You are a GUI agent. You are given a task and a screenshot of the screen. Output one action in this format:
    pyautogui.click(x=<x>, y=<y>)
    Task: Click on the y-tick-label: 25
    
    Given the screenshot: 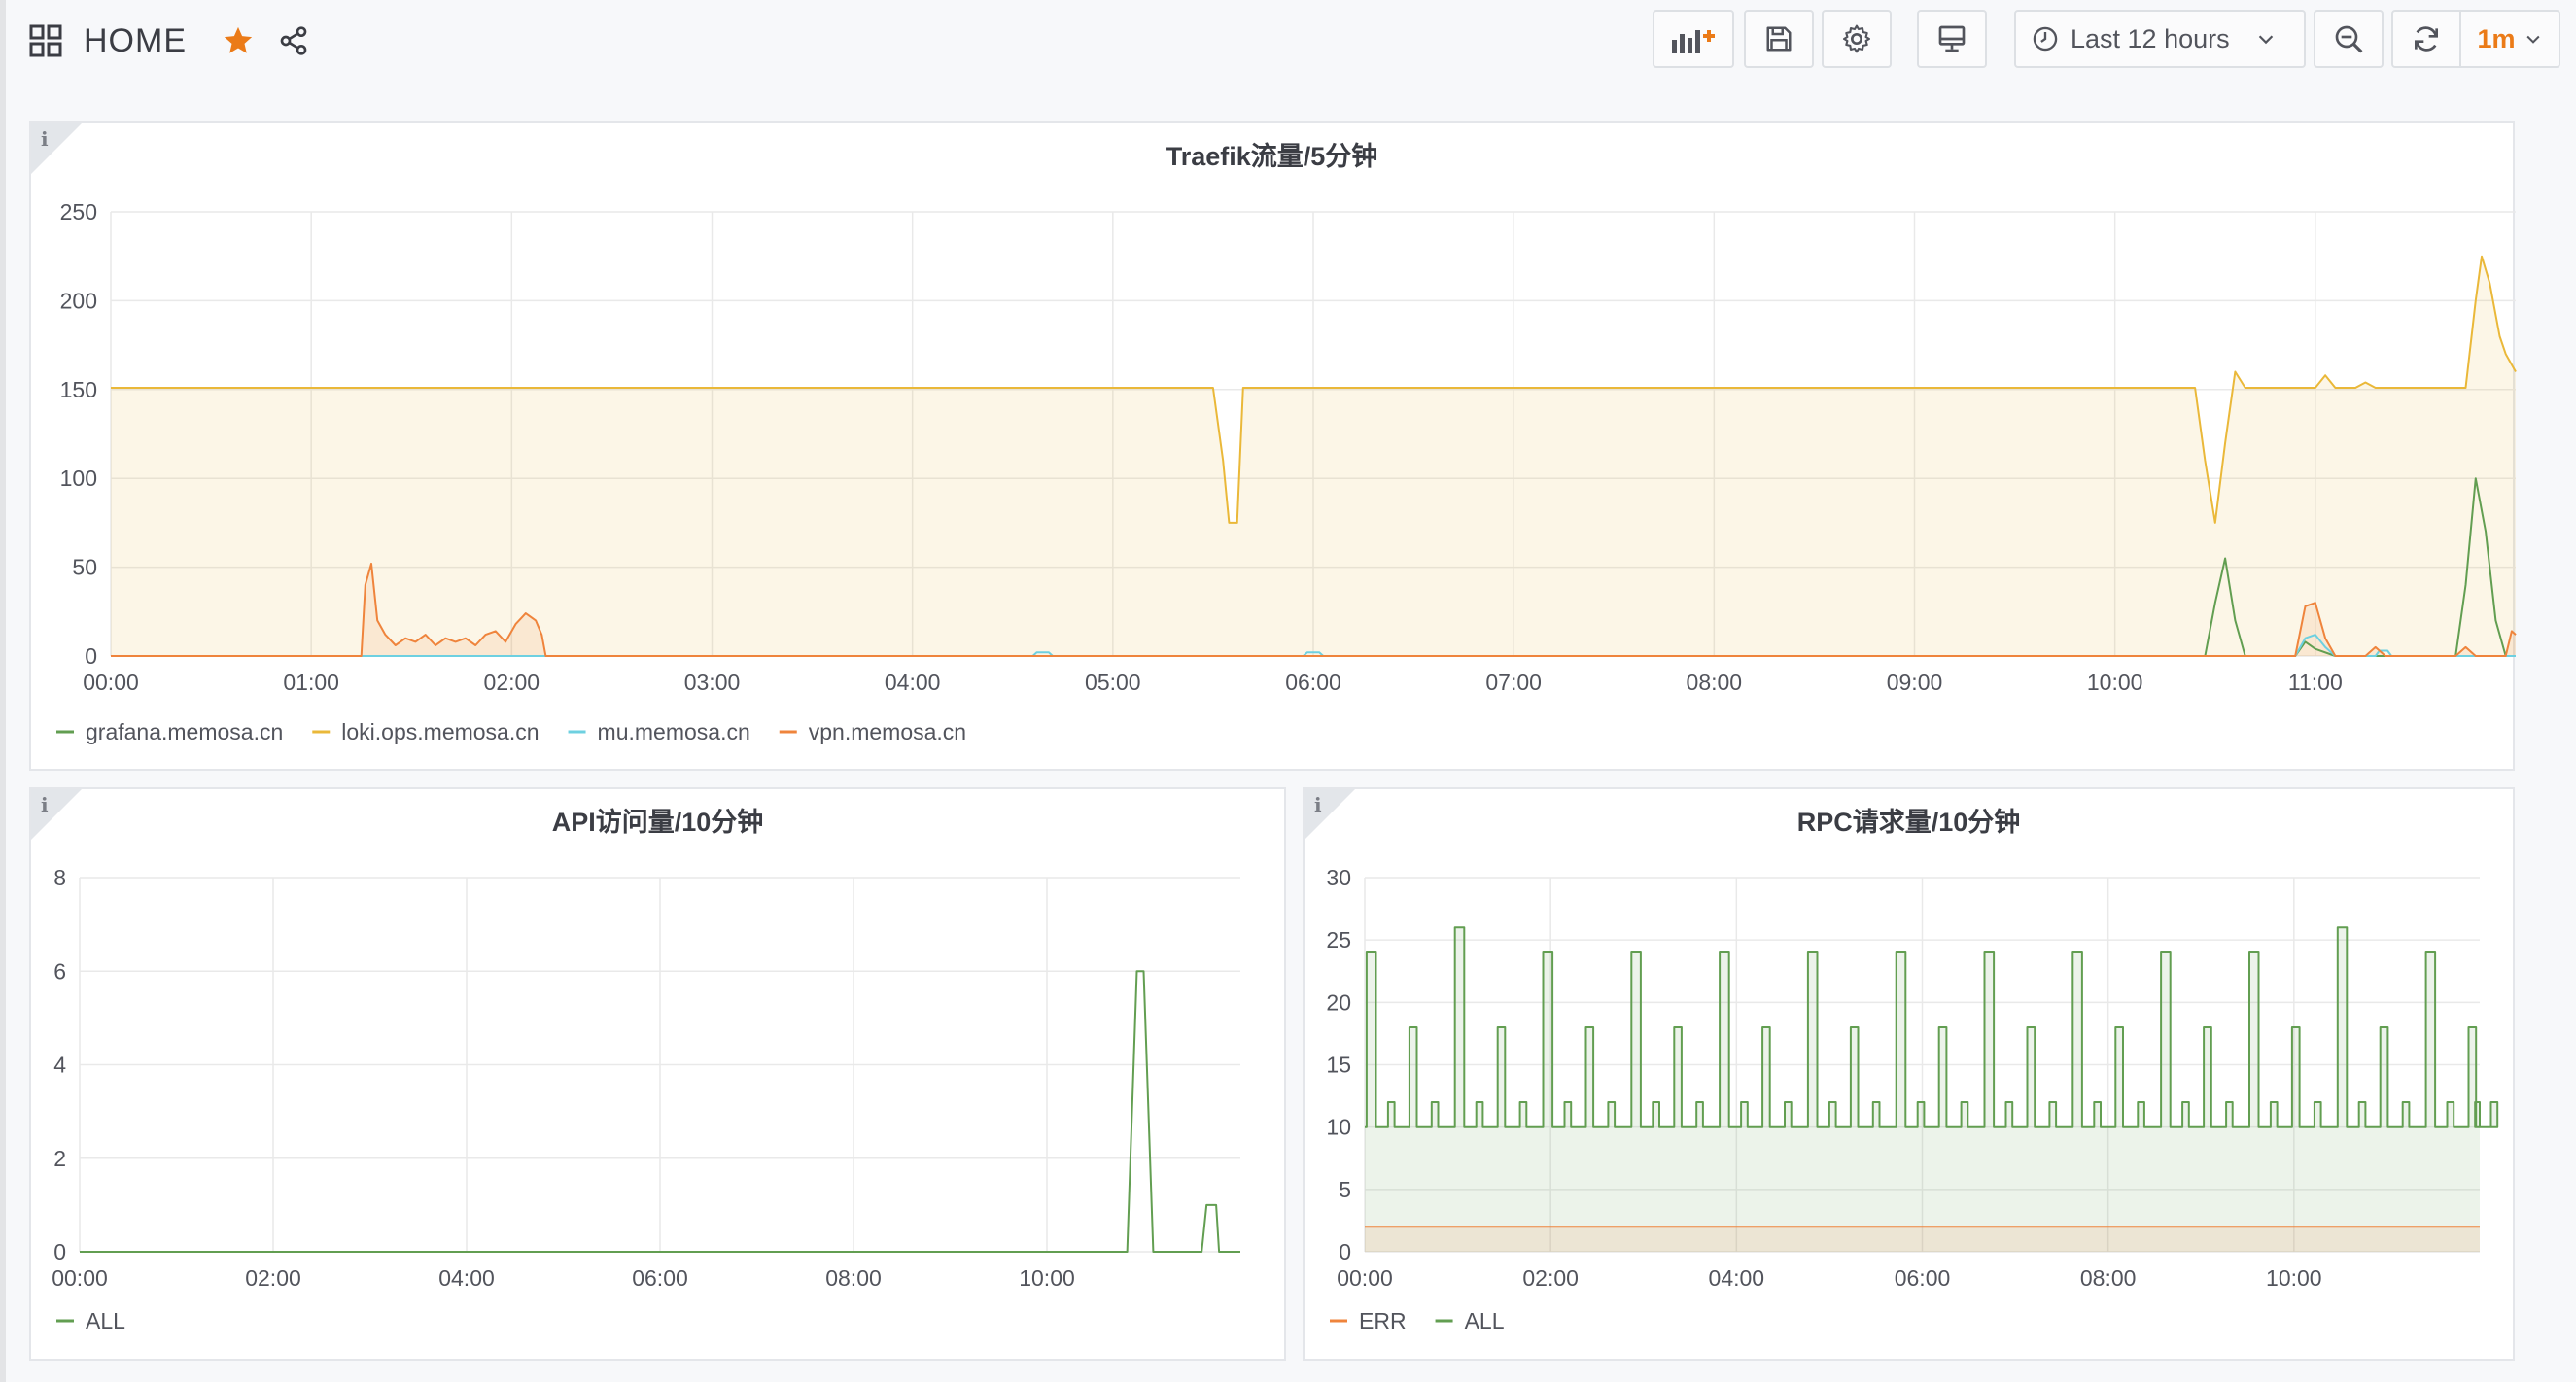 What is the action you would take?
    pyautogui.click(x=1339, y=939)
    